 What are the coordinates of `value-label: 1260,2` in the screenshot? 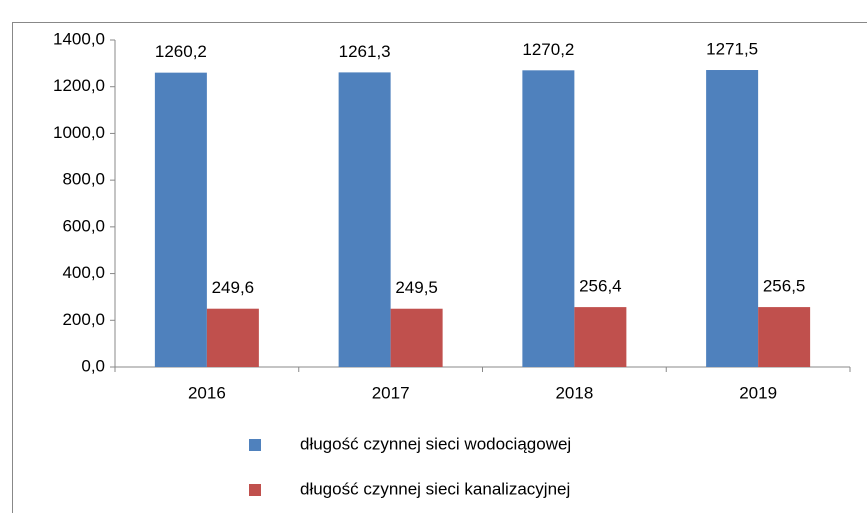 It's located at (181, 51).